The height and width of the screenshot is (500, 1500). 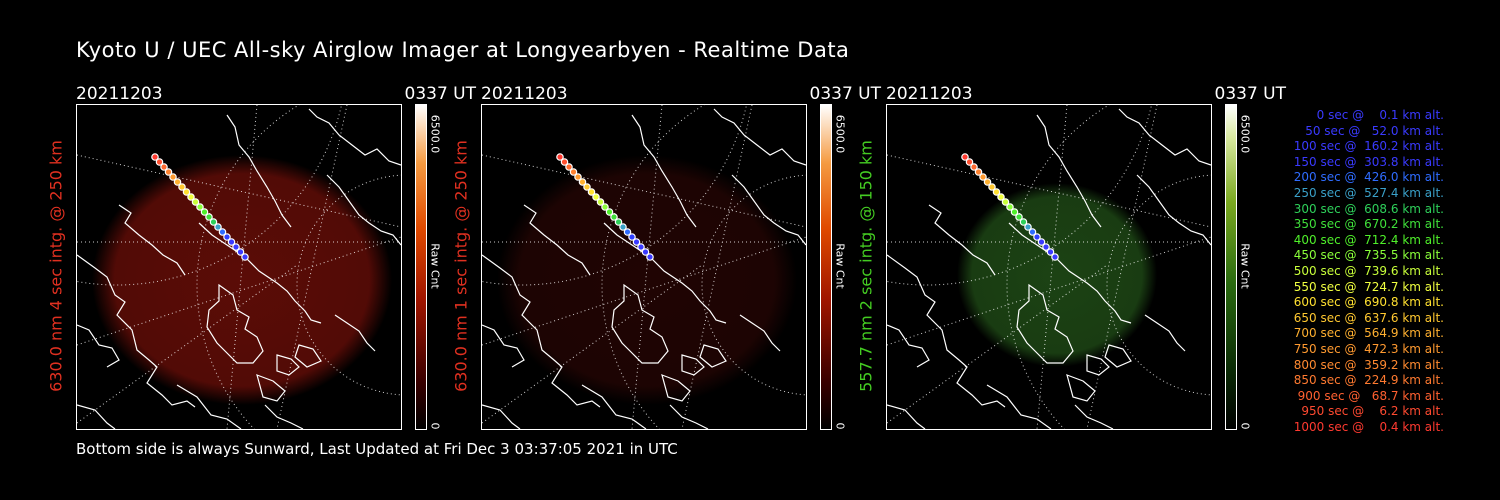 What do you see at coordinates (1366, 286) in the screenshot?
I see `legend-row: 550 sec @ 724.7 km alt.` at bounding box center [1366, 286].